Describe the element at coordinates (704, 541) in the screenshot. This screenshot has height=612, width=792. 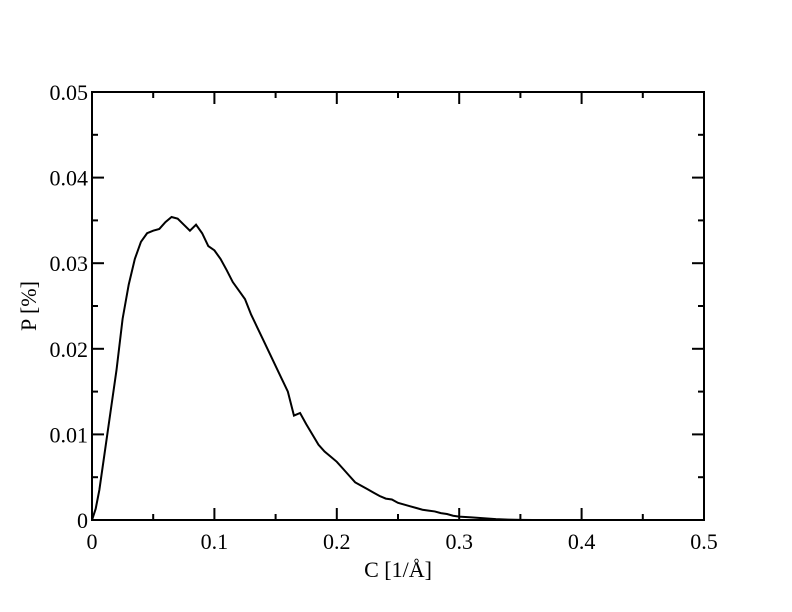
I see `x-tick-label: 0.5` at that location.